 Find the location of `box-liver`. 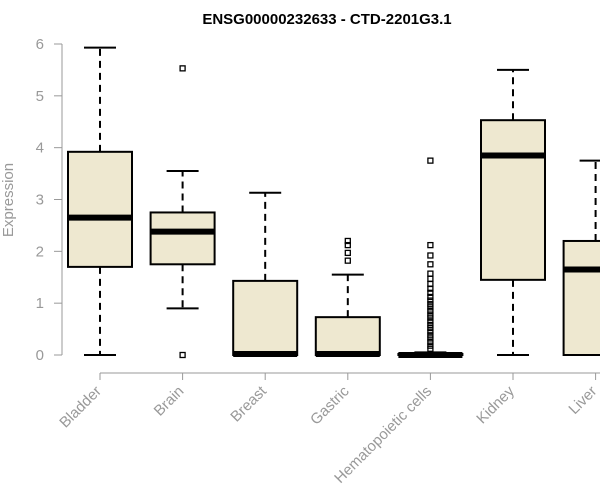

box-liver is located at coordinates (581, 257).